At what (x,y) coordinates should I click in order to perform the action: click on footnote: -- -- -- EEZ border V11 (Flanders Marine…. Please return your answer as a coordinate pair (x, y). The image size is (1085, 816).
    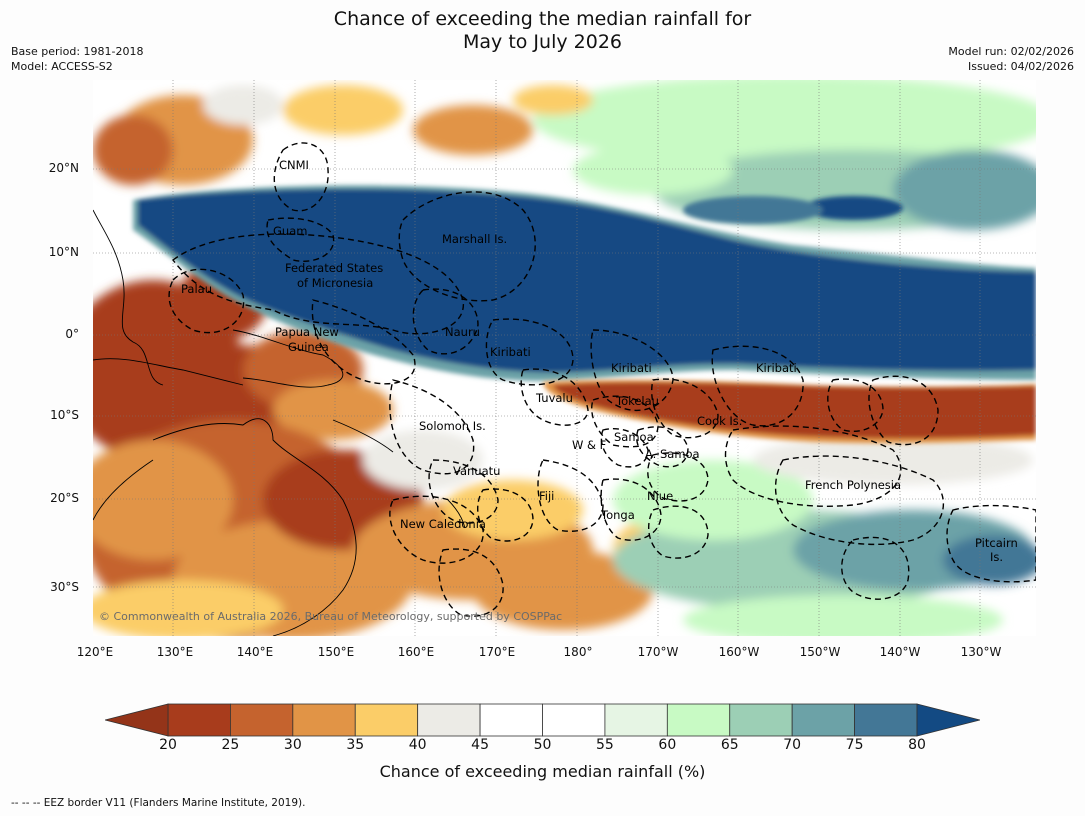
    Looking at the image, I should click on (158, 803).